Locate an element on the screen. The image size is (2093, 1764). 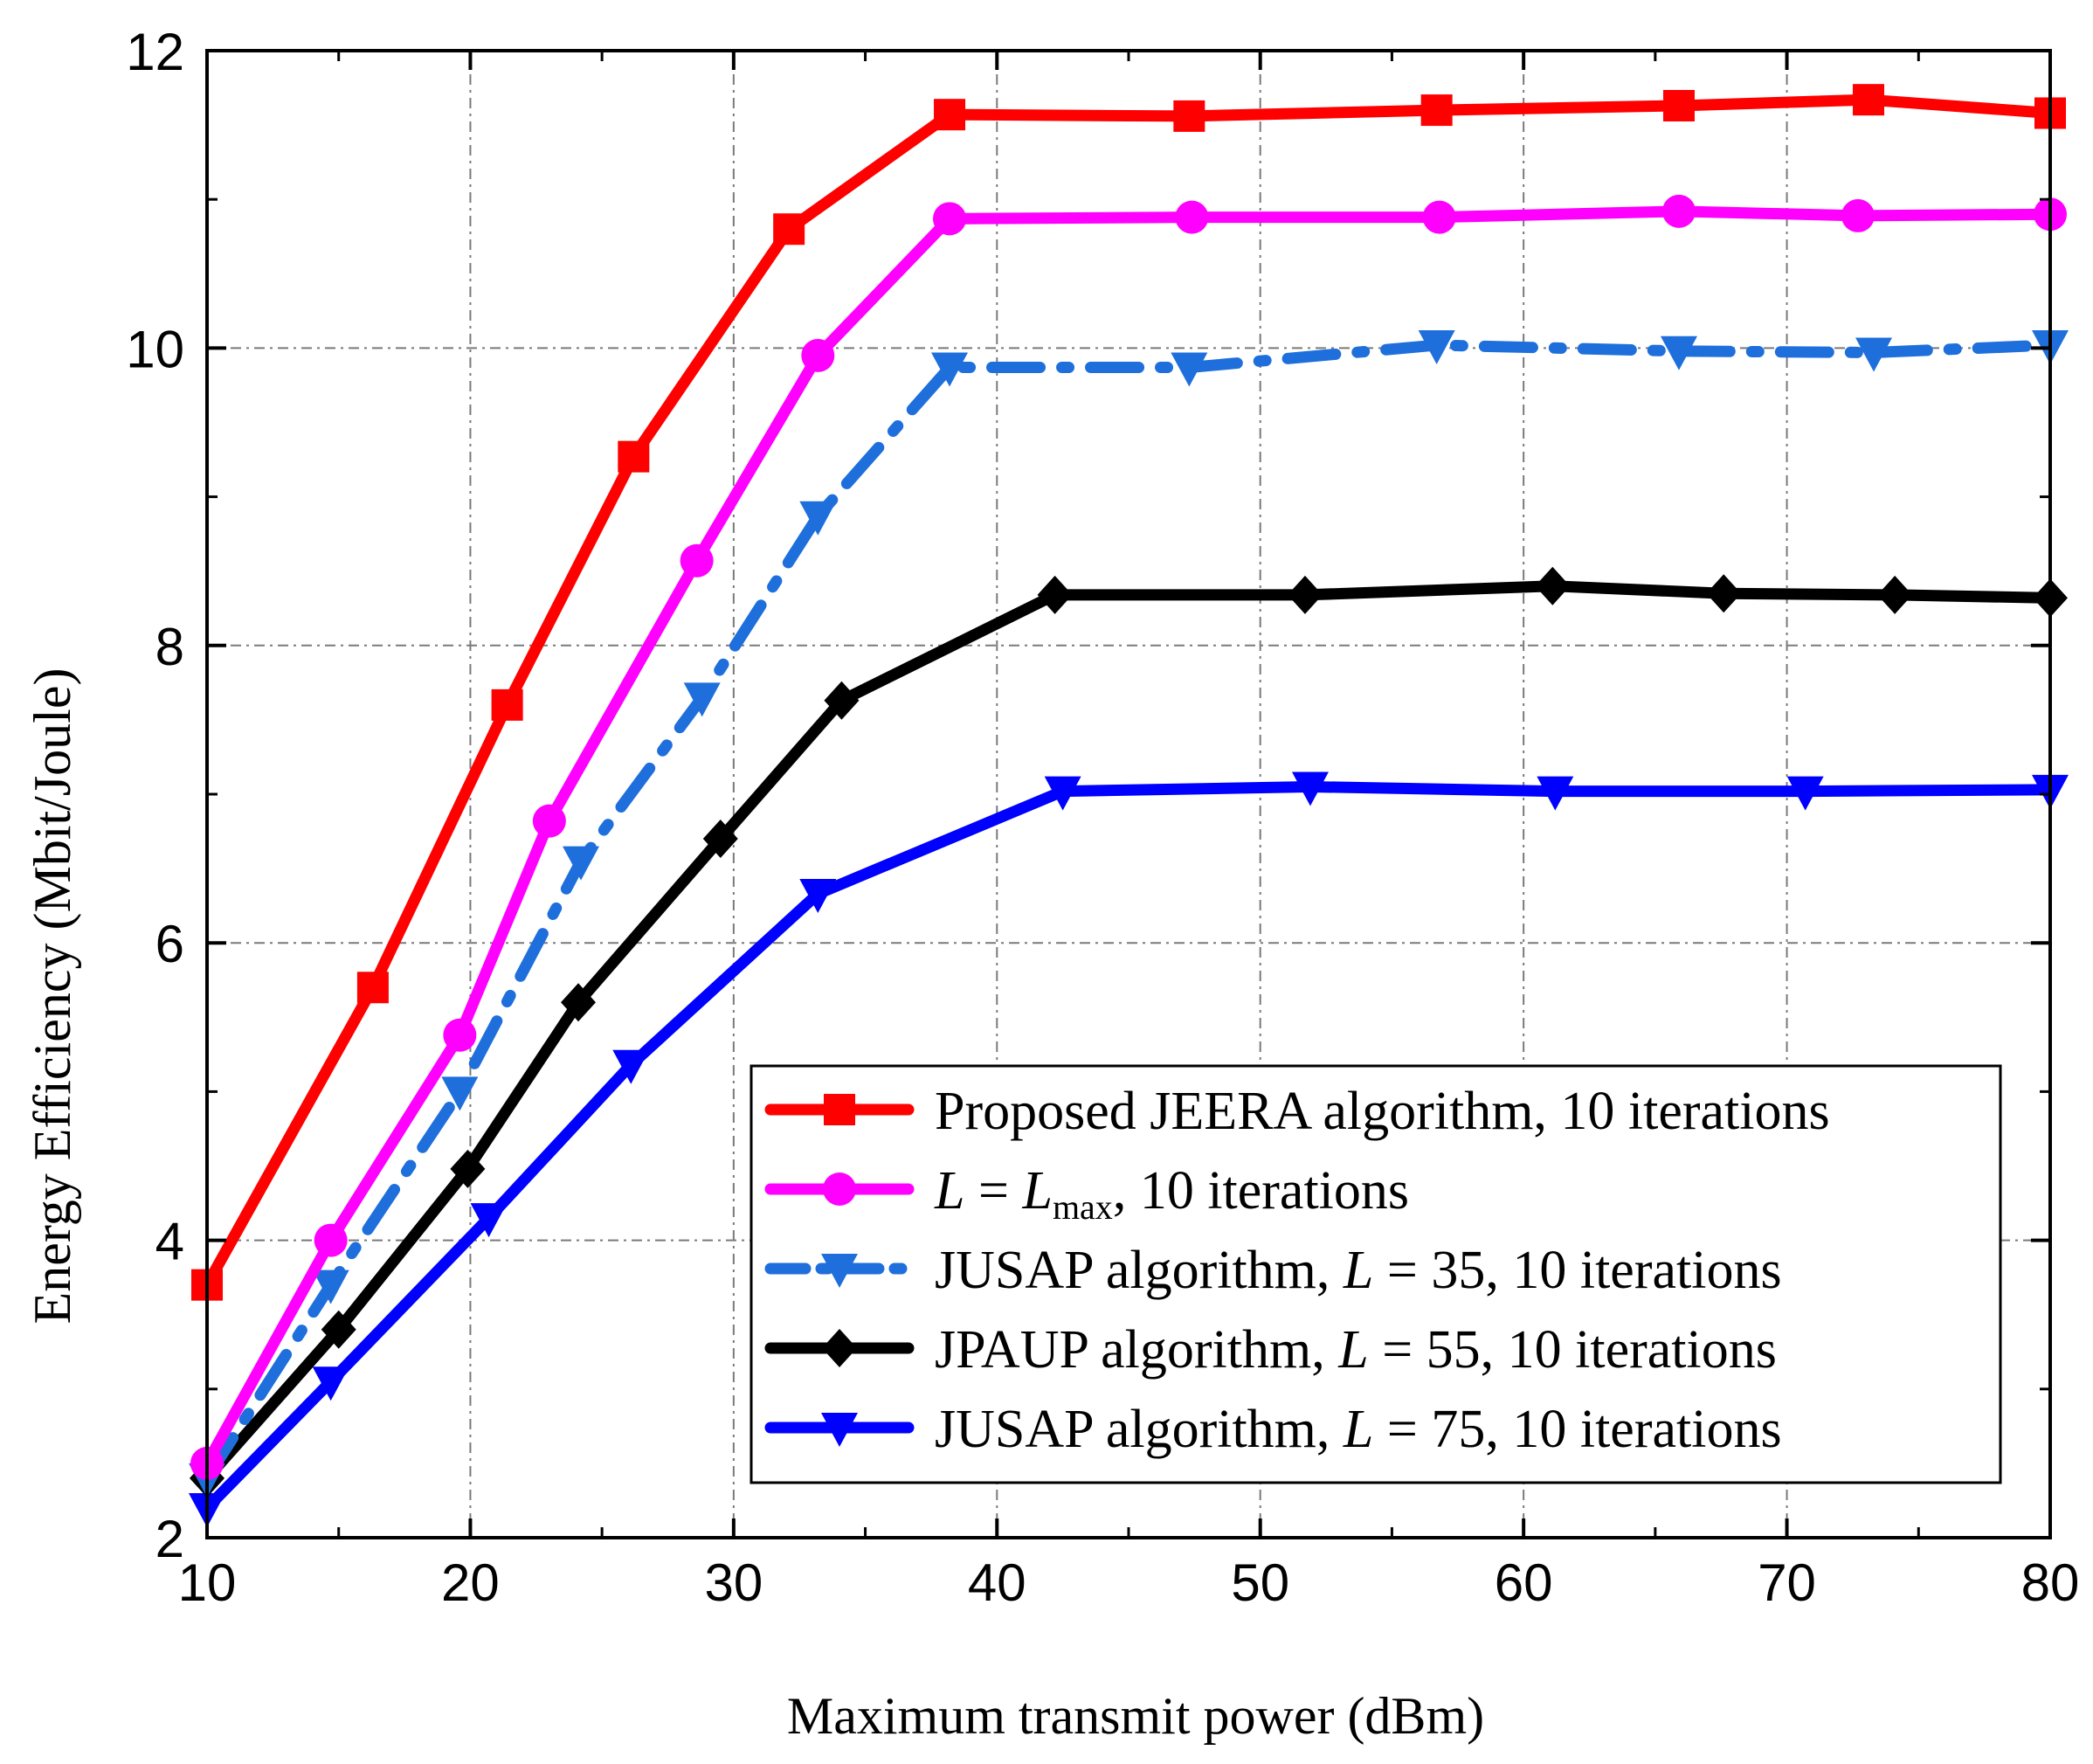
y-tick-label-8: 8 is located at coordinates (169, 647).